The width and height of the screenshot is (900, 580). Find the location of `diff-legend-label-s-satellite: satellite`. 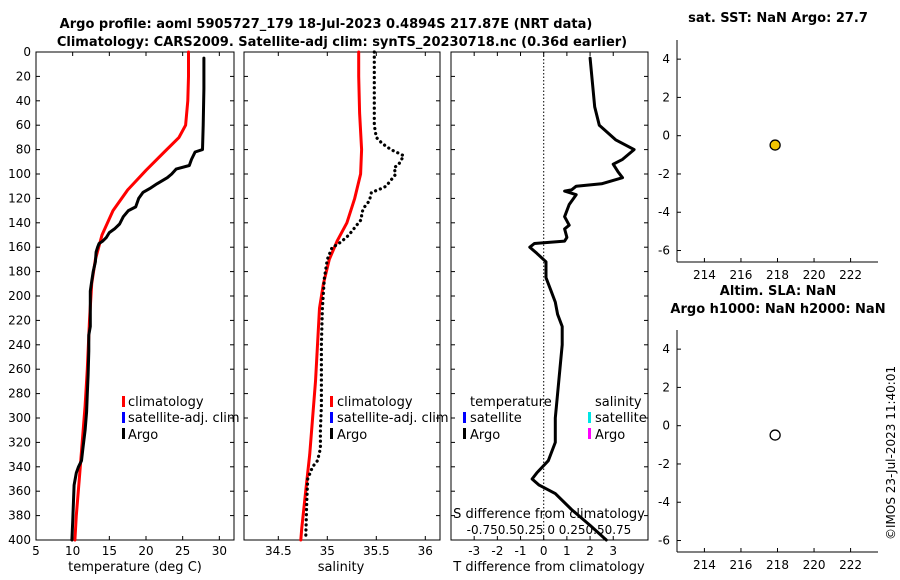

diff-legend-label-s-satellite: satellite is located at coordinates (621, 418).